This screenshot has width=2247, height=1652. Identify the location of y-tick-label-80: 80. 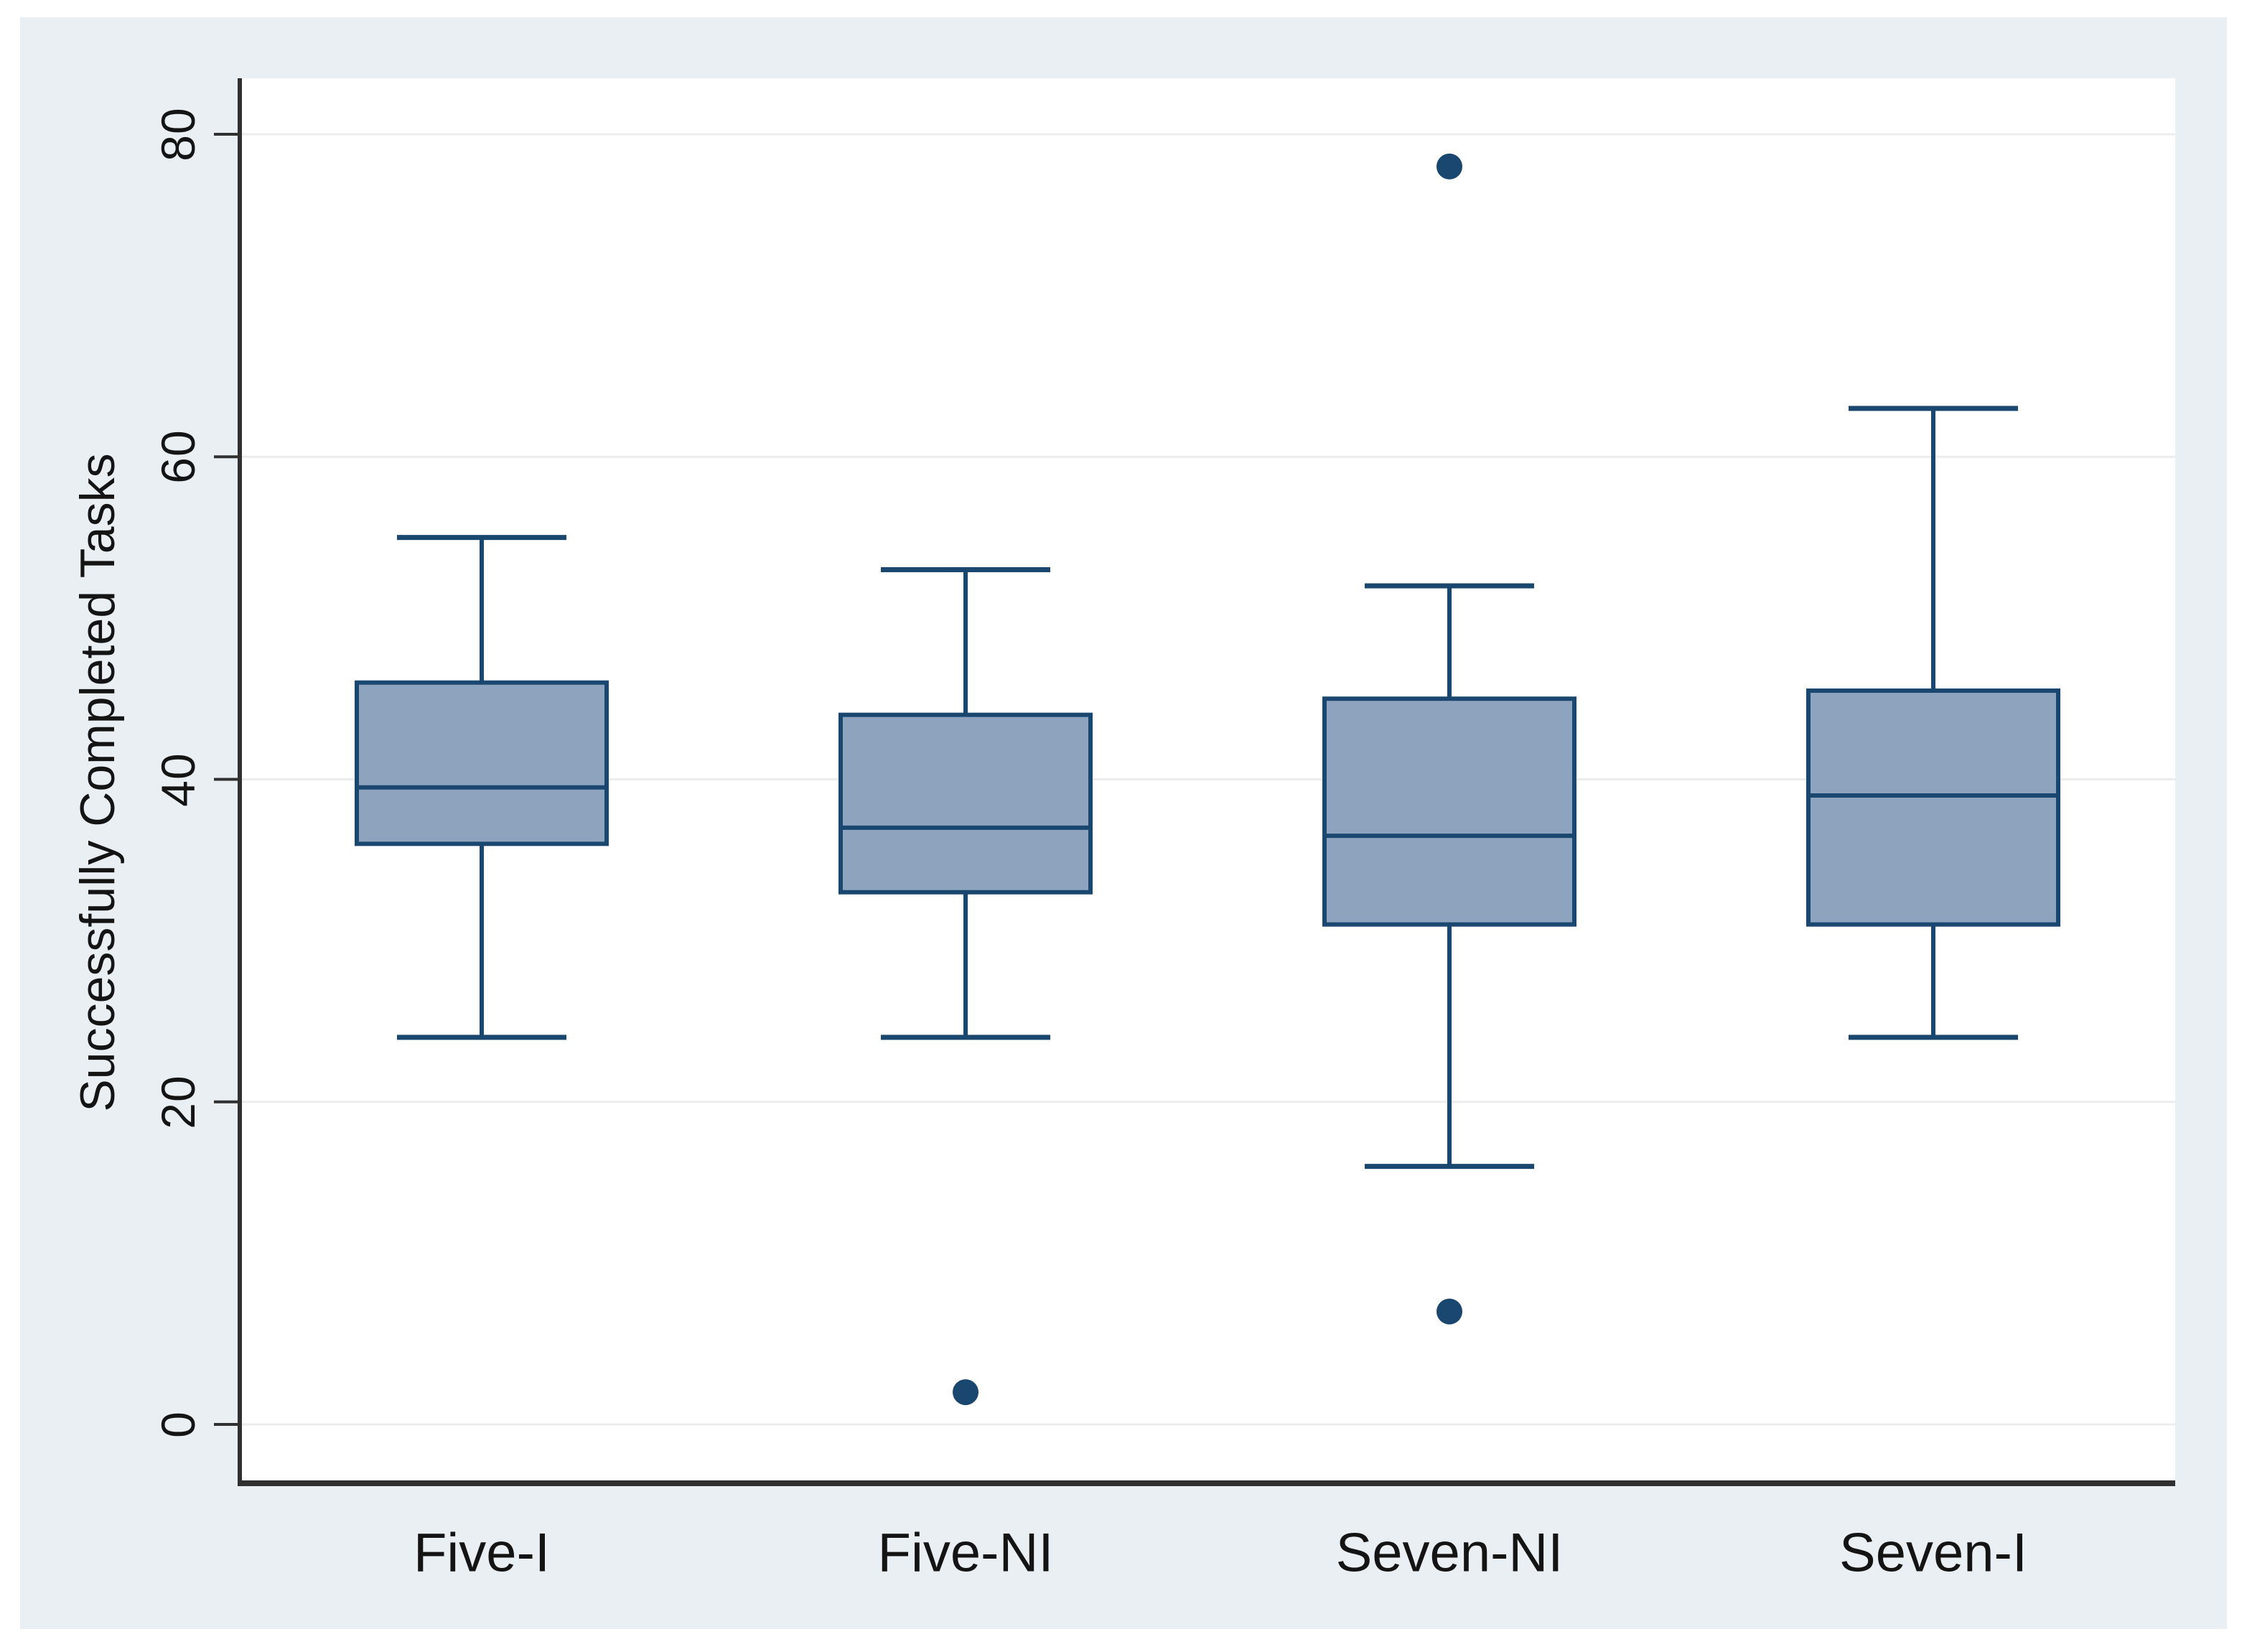
(178, 134).